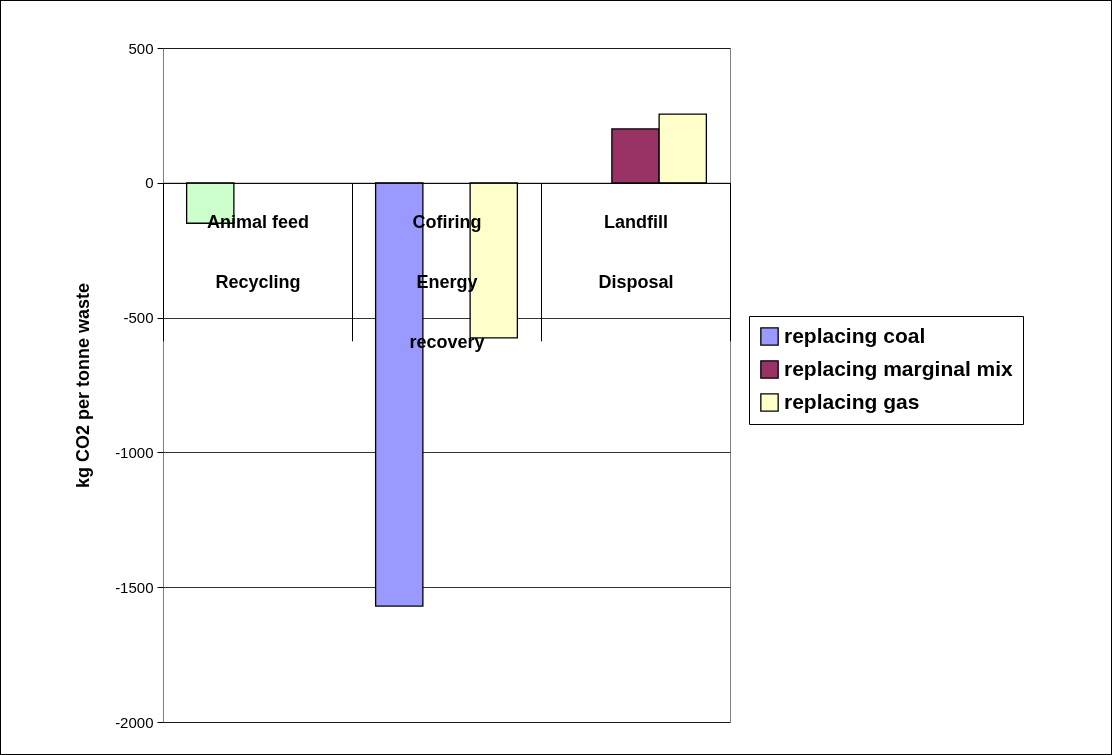 This screenshot has width=1112, height=755. I want to click on legend-label: replacing coal, so click(855, 335).